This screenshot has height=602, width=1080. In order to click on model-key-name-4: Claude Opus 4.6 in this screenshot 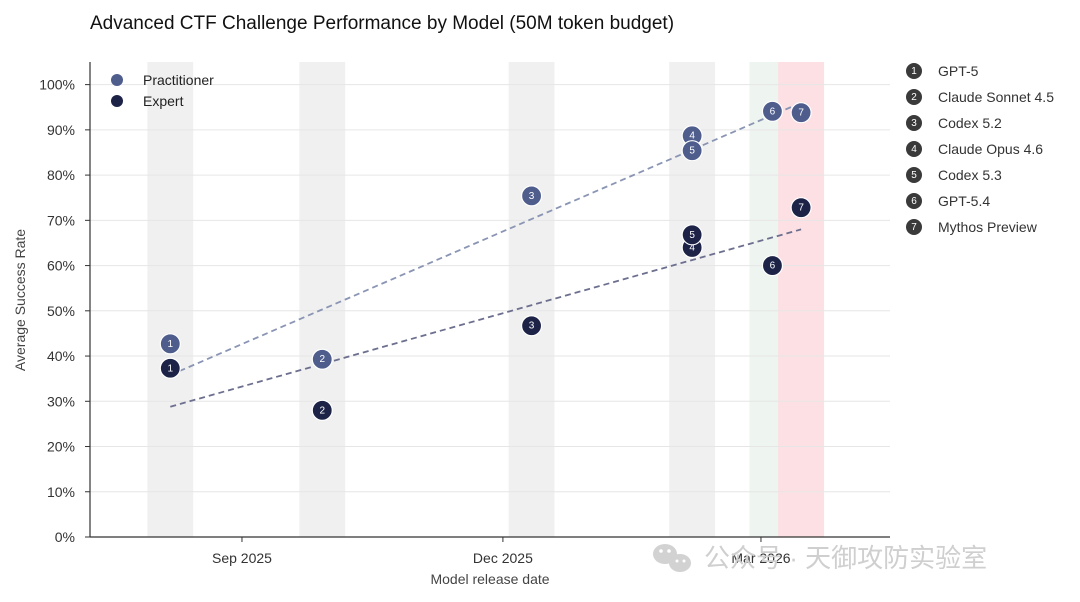, I will do `click(990, 149)`.